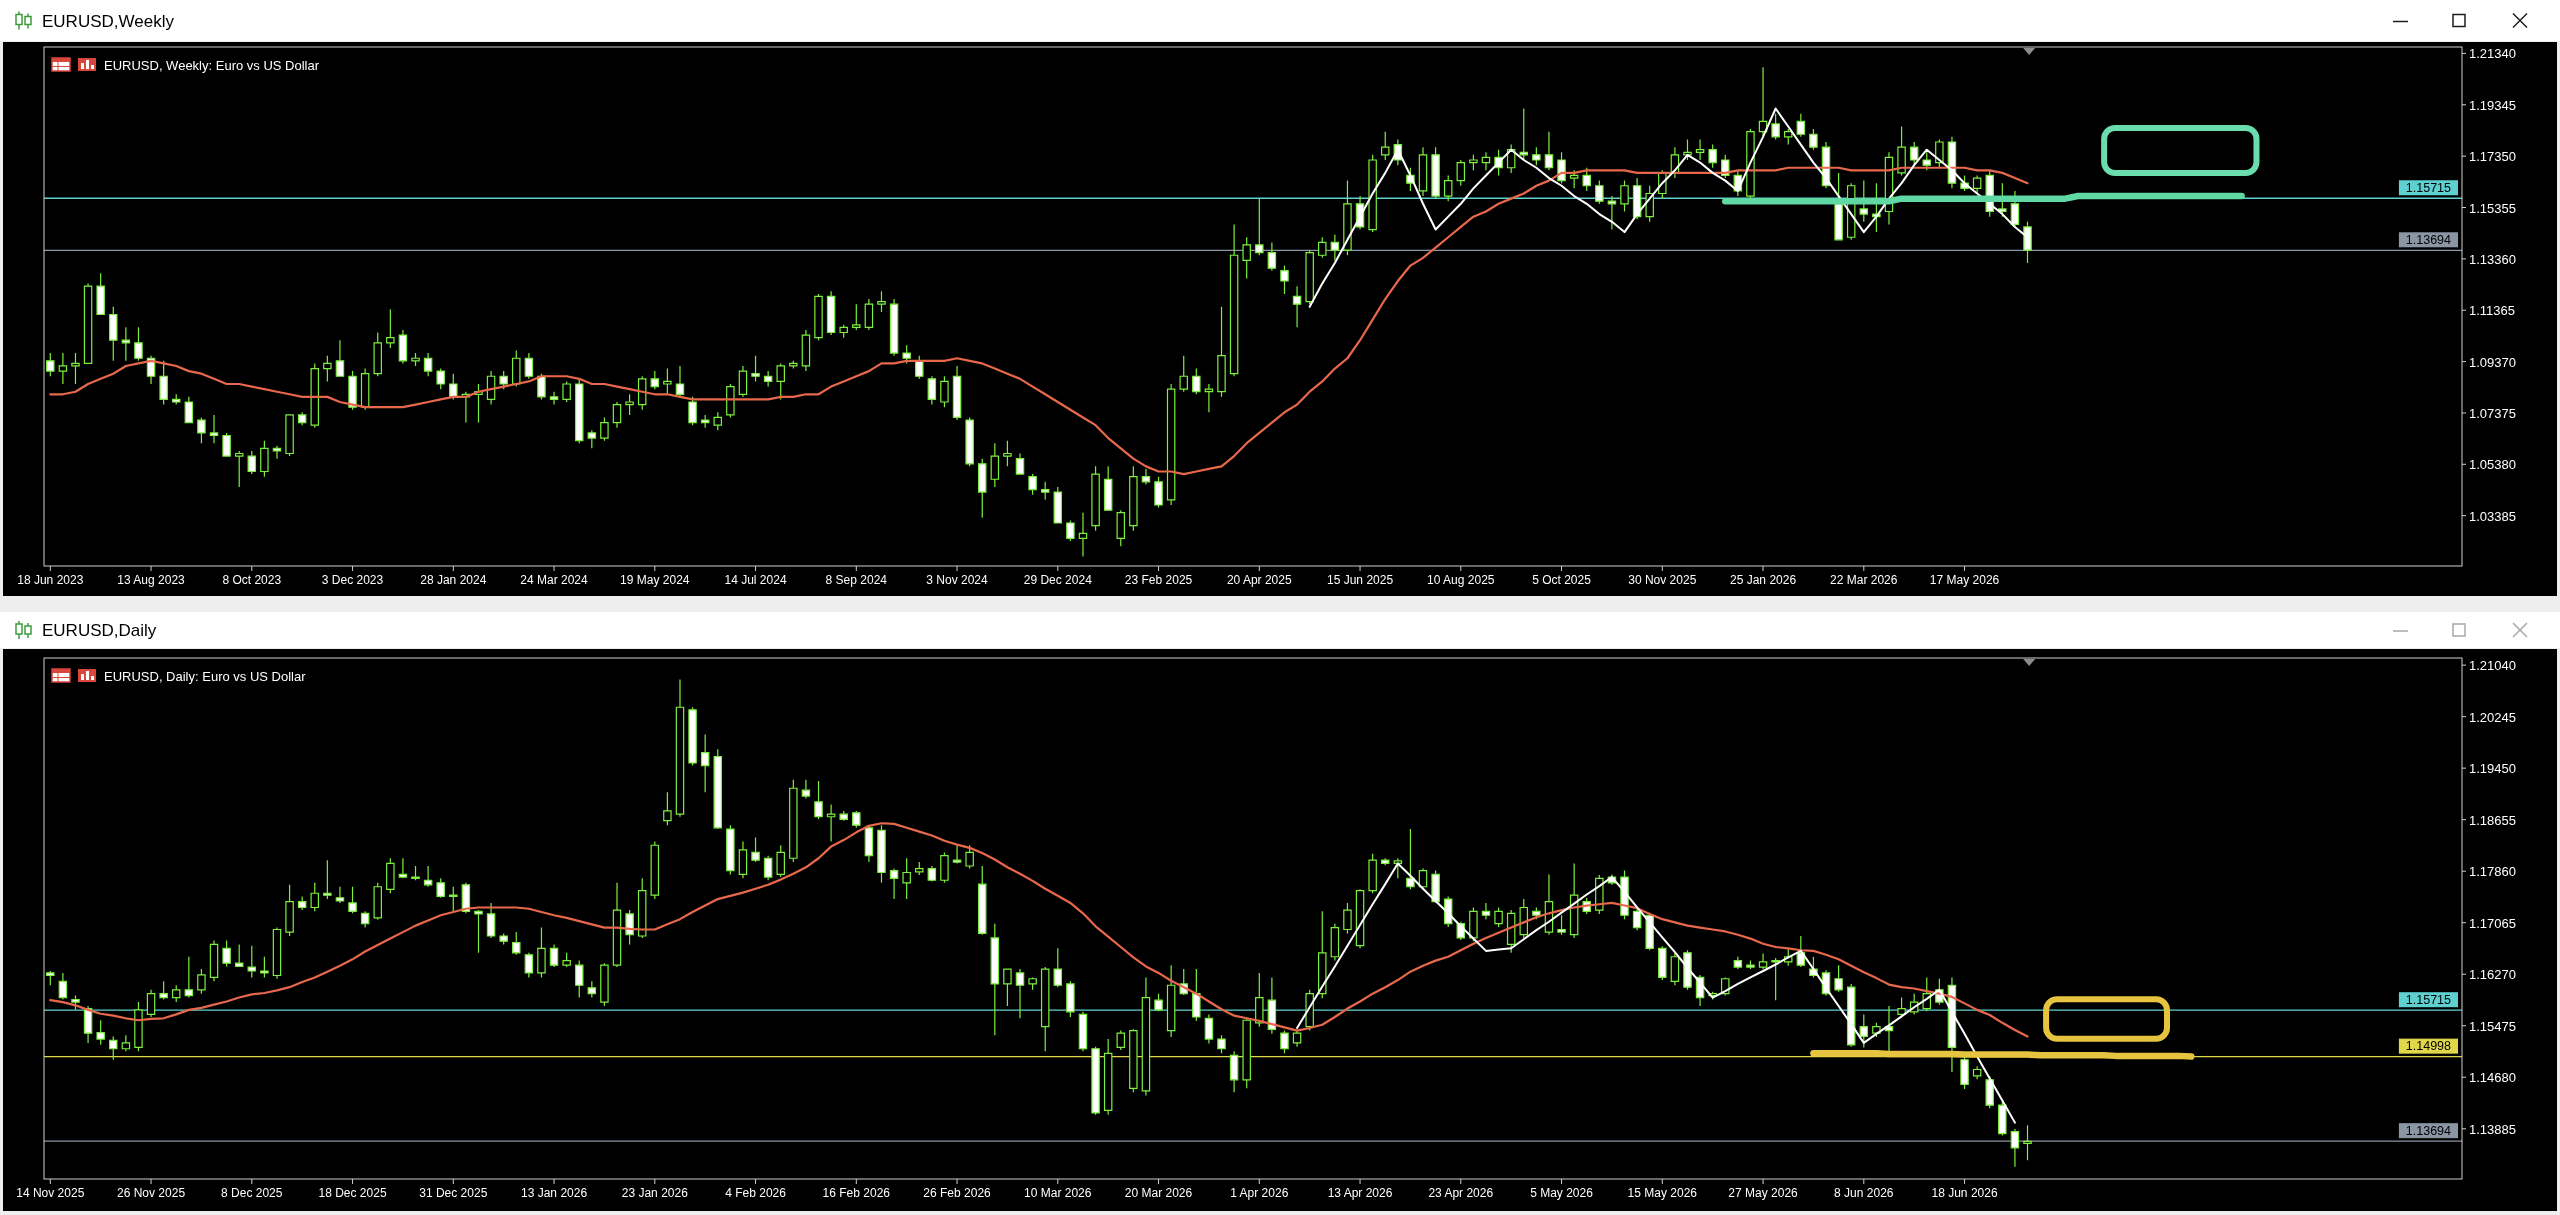  I want to click on x-tick-label: 31 Dec 2025, so click(453, 1193).